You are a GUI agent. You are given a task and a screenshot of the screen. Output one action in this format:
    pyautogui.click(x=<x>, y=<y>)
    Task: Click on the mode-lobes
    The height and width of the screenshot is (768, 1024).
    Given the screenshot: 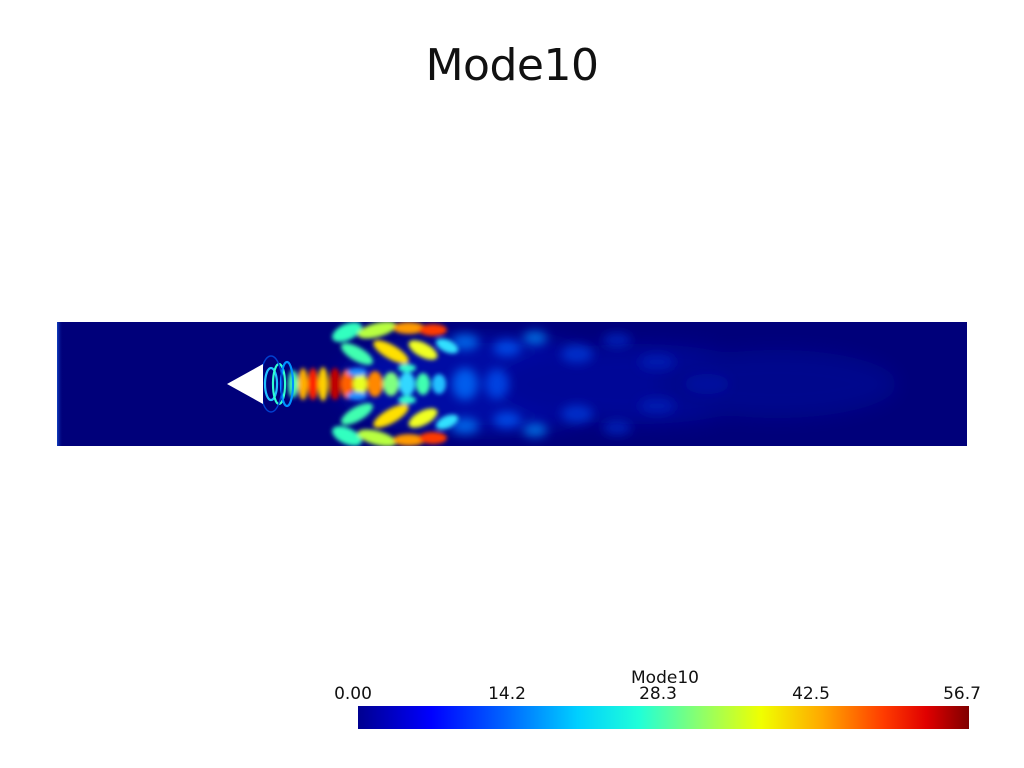 What is the action you would take?
    pyautogui.click(x=373, y=384)
    